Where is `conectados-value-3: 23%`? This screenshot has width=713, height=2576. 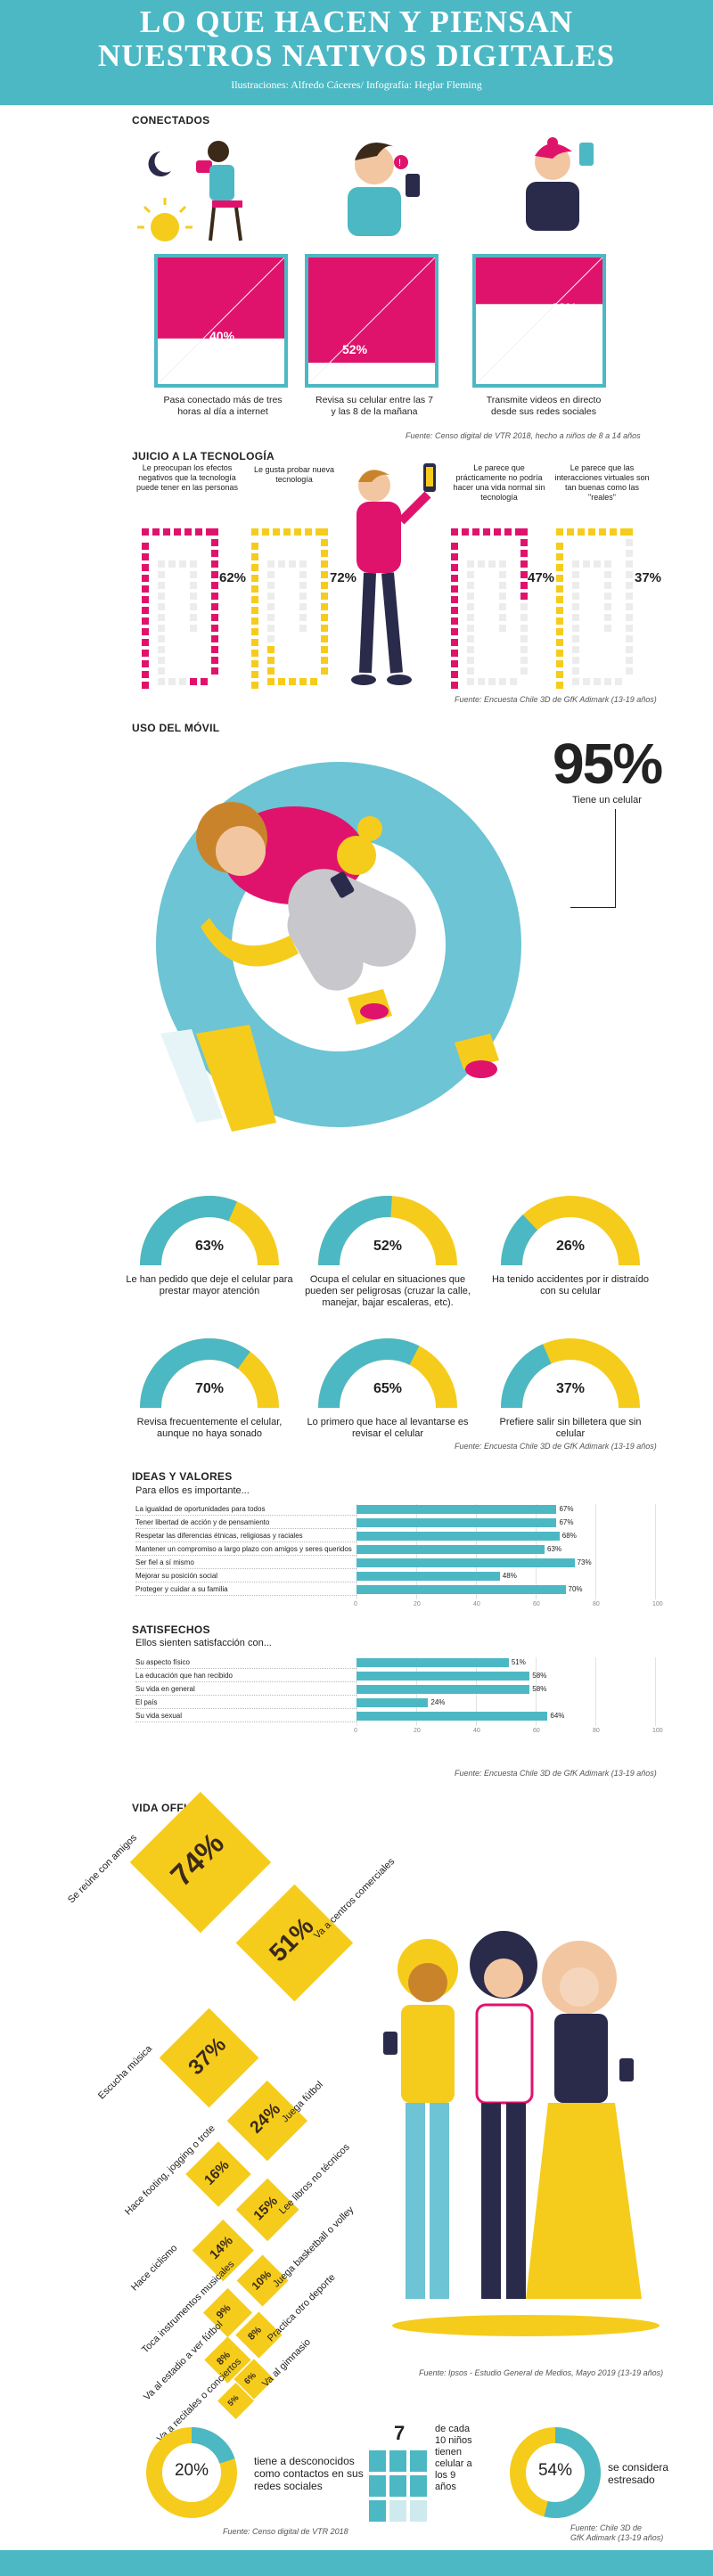 conectados-value-3: 23% is located at coordinates (565, 307).